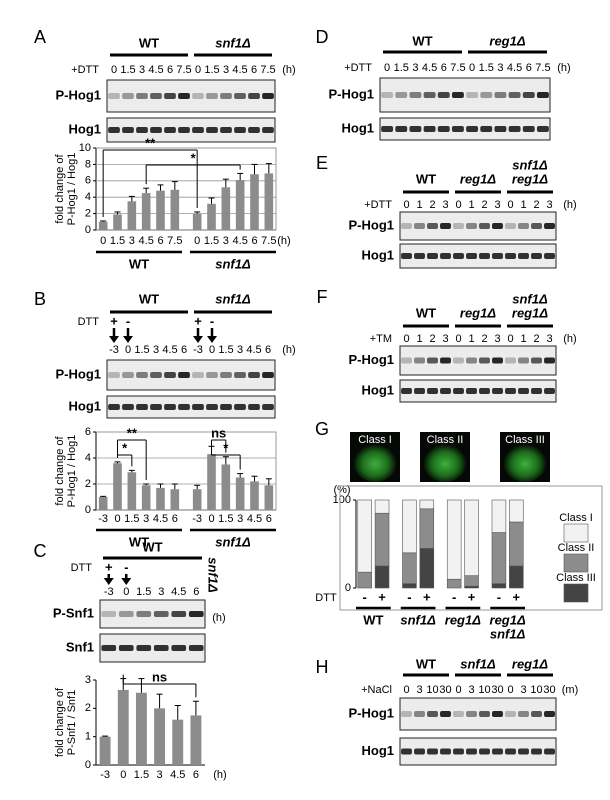 The height and width of the screenshot is (800, 610). Describe the element at coordinates (197, 241) in the screenshot. I see `x-tick-label: 0` at that location.